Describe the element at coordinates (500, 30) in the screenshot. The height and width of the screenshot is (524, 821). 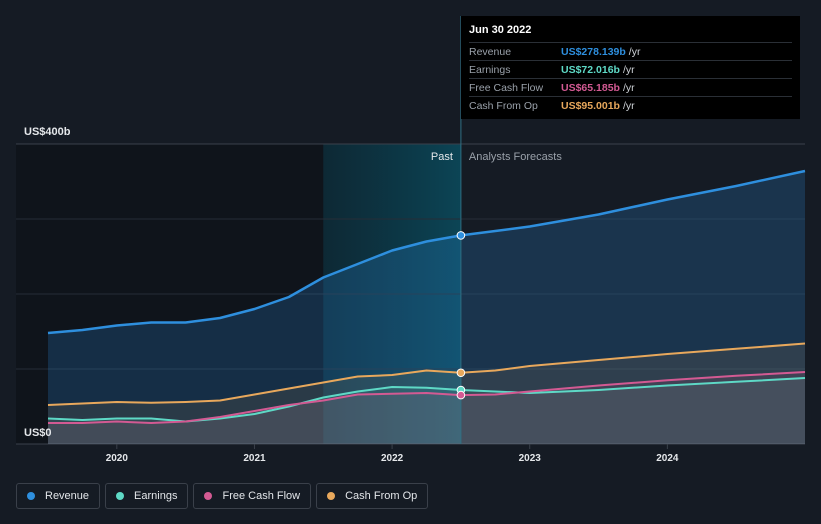
I see `tooltip-date: Jun 30 2022` at that location.